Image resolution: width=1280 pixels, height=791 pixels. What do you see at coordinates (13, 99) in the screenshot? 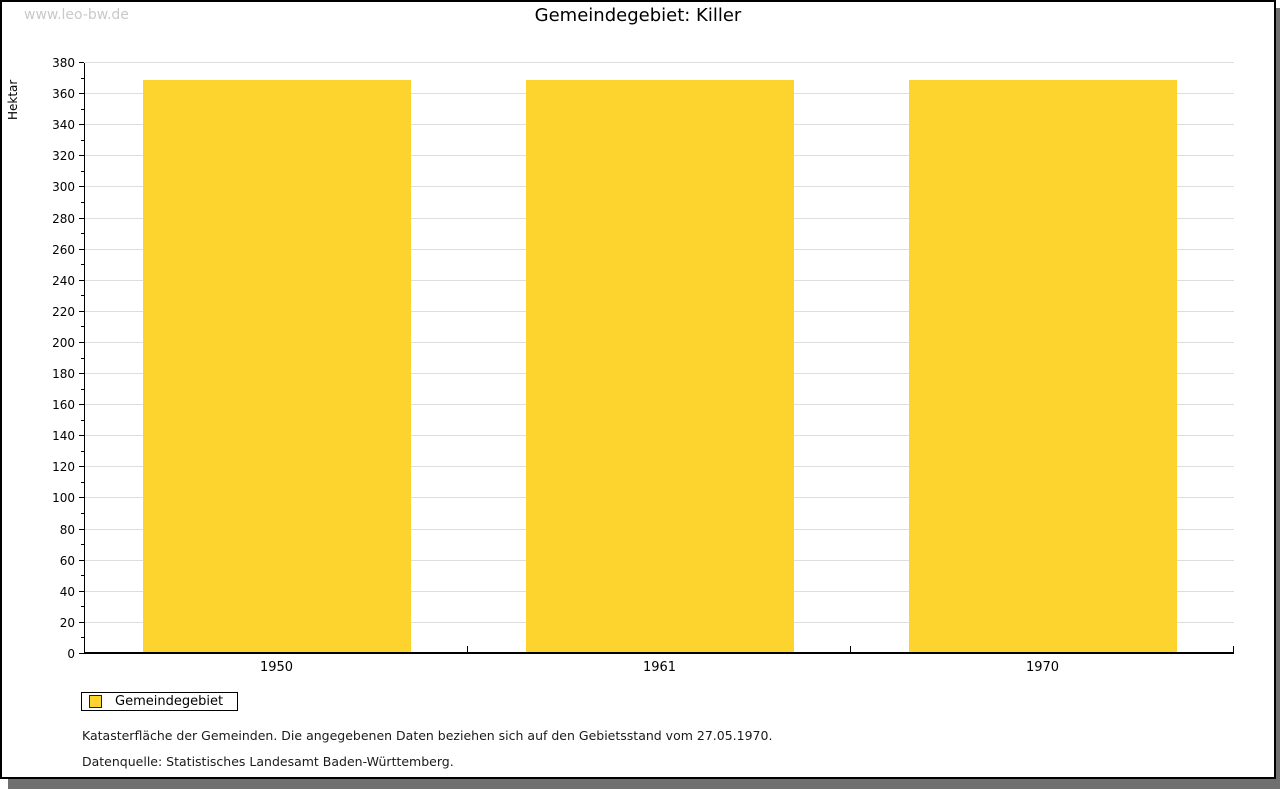
I see `y-axis-title: Hektar` at bounding box center [13, 99].